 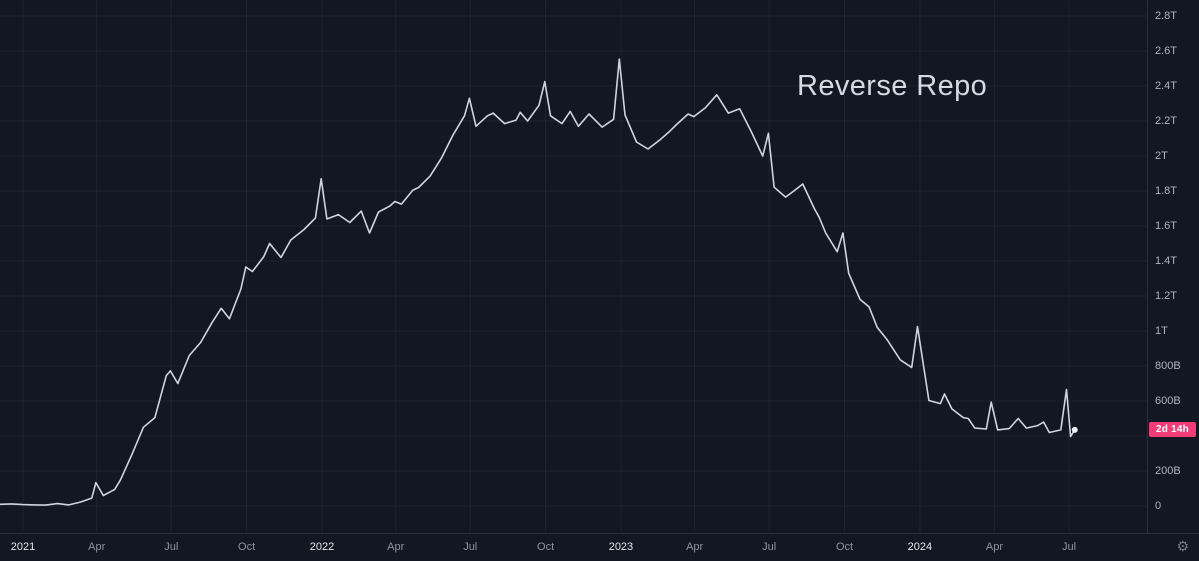 What do you see at coordinates (1166, 121) in the screenshot?
I see `y-axis-label: 2.2T` at bounding box center [1166, 121].